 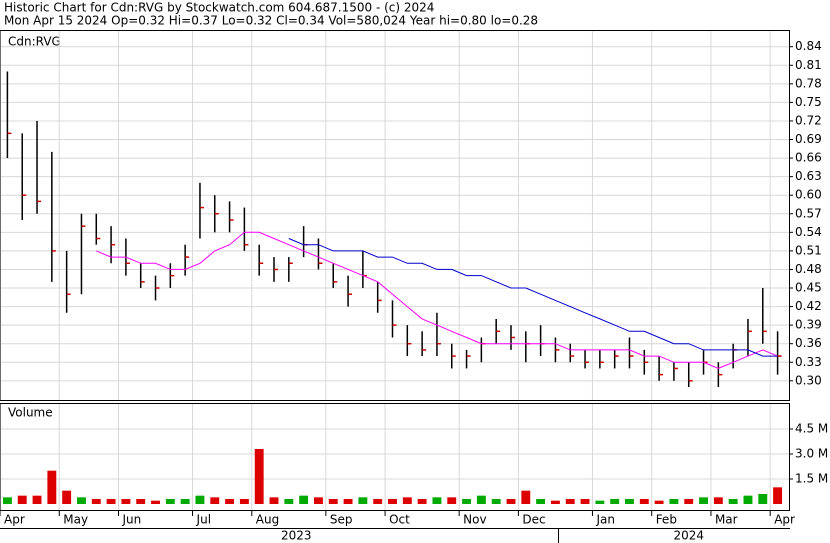 I want to click on x-tick-label: Sep, so click(x=341, y=520).